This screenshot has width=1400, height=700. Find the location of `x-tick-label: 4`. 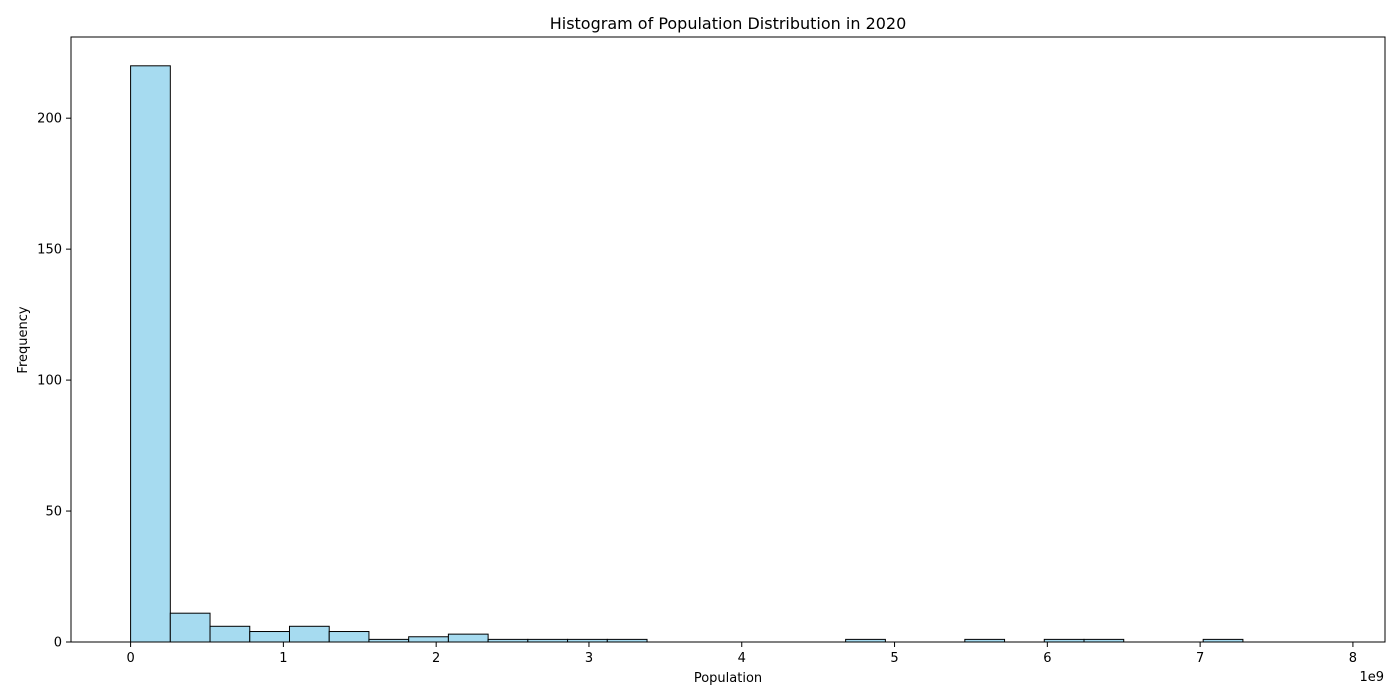

x-tick-label: 4 is located at coordinates (742, 658).